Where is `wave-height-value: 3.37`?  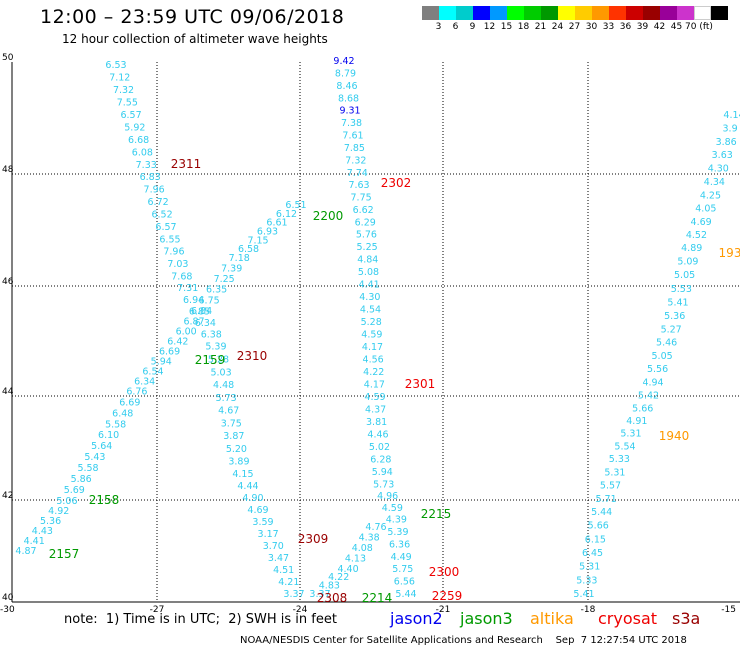 wave-height-value: 3.37 is located at coordinates (319, 594).